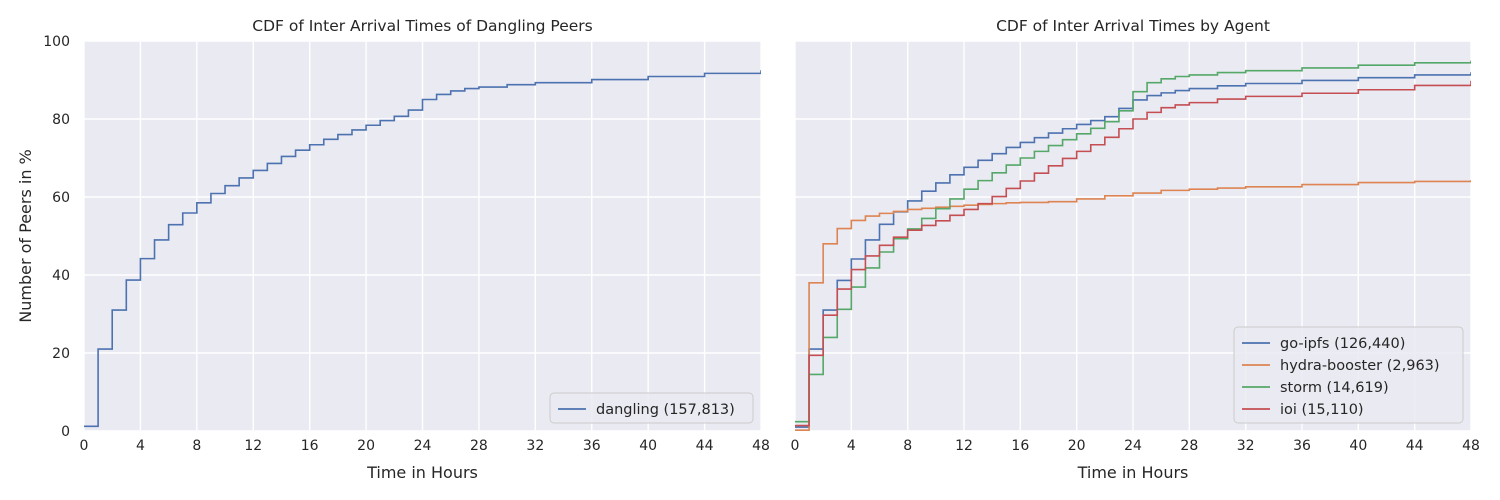 The height and width of the screenshot is (500, 1500). I want to click on legend-entry: go-ipfs (126,440), so click(1342, 344).